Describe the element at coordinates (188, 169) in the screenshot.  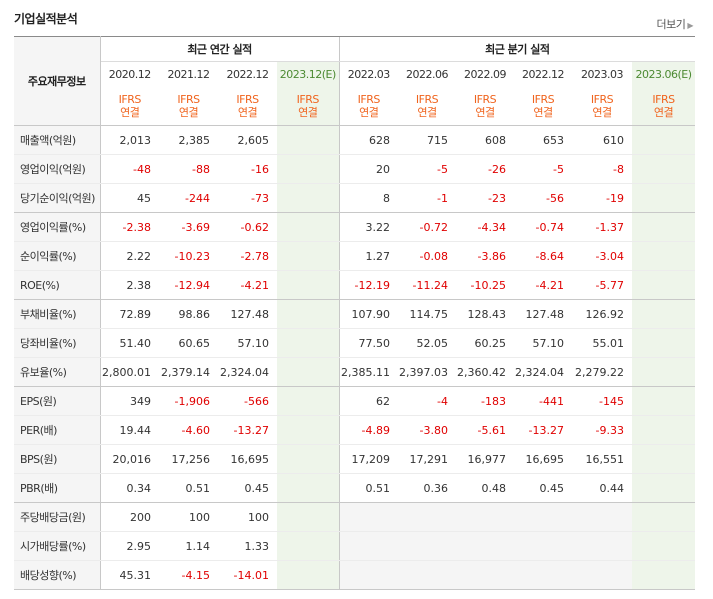
I see `annual-value: -88` at that location.